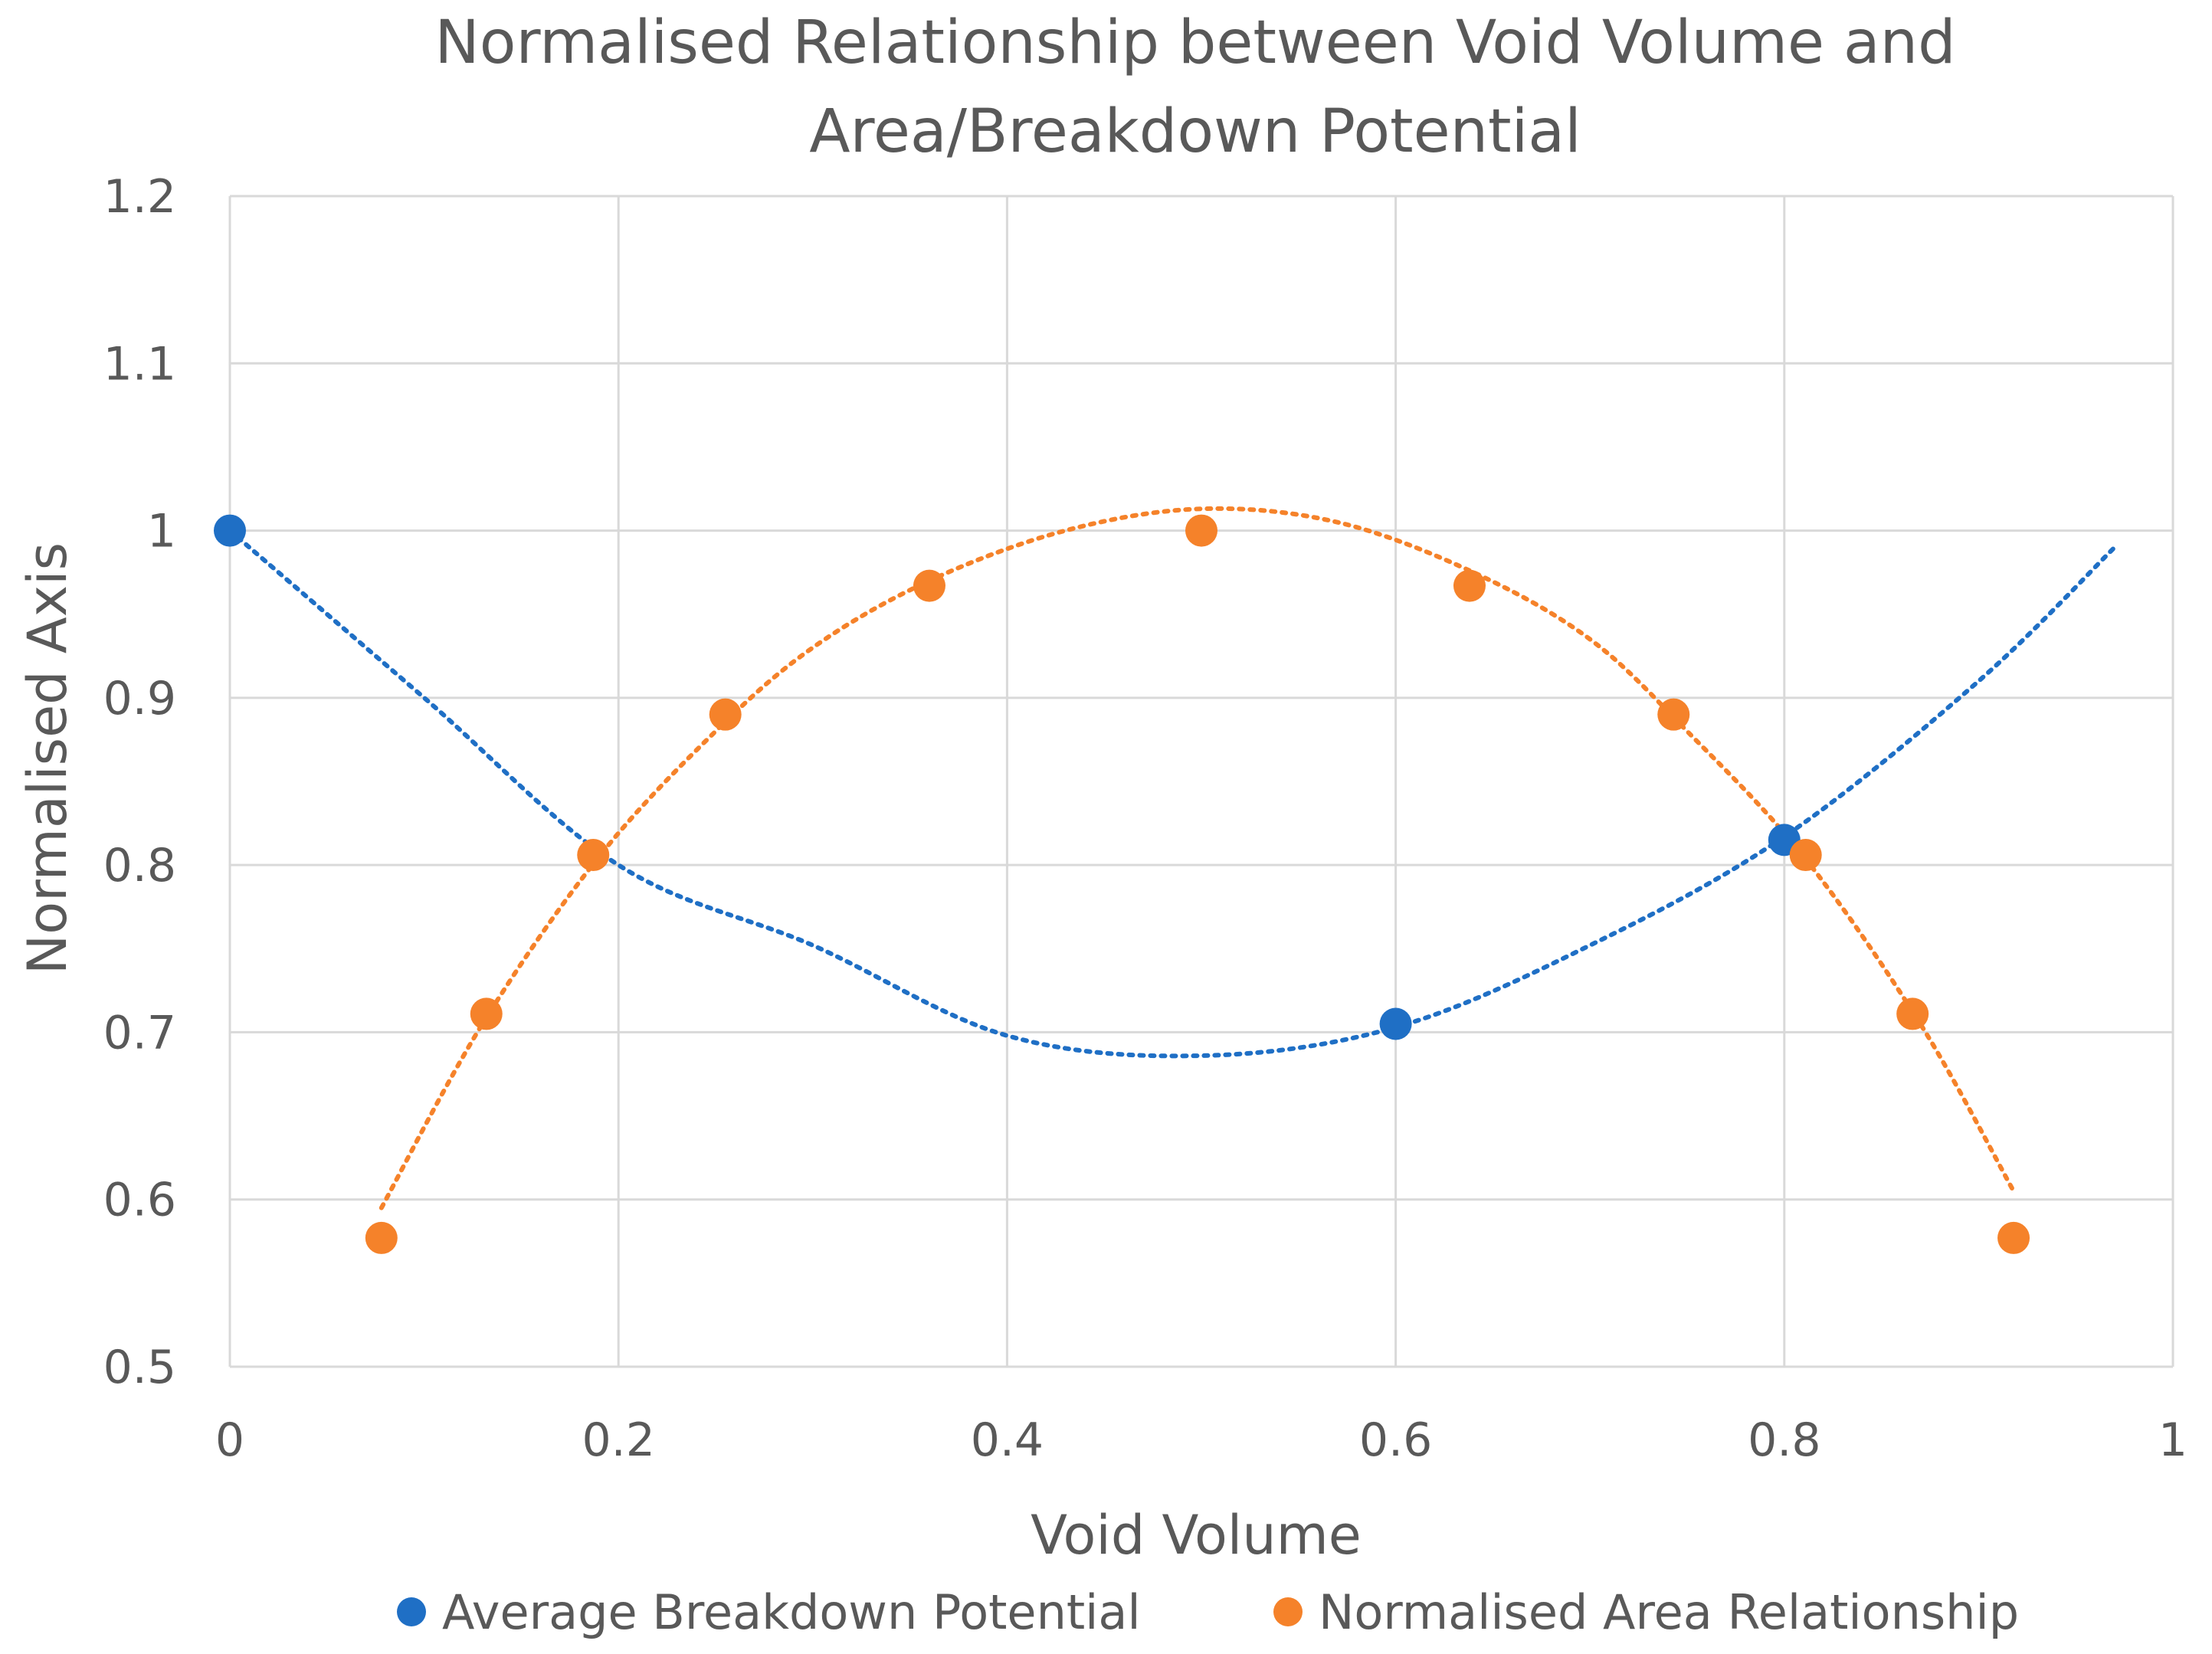 This screenshot has height=1654, width=2212. Describe the element at coordinates (161, 531) in the screenshot. I see `y-tick-label: 1` at that location.